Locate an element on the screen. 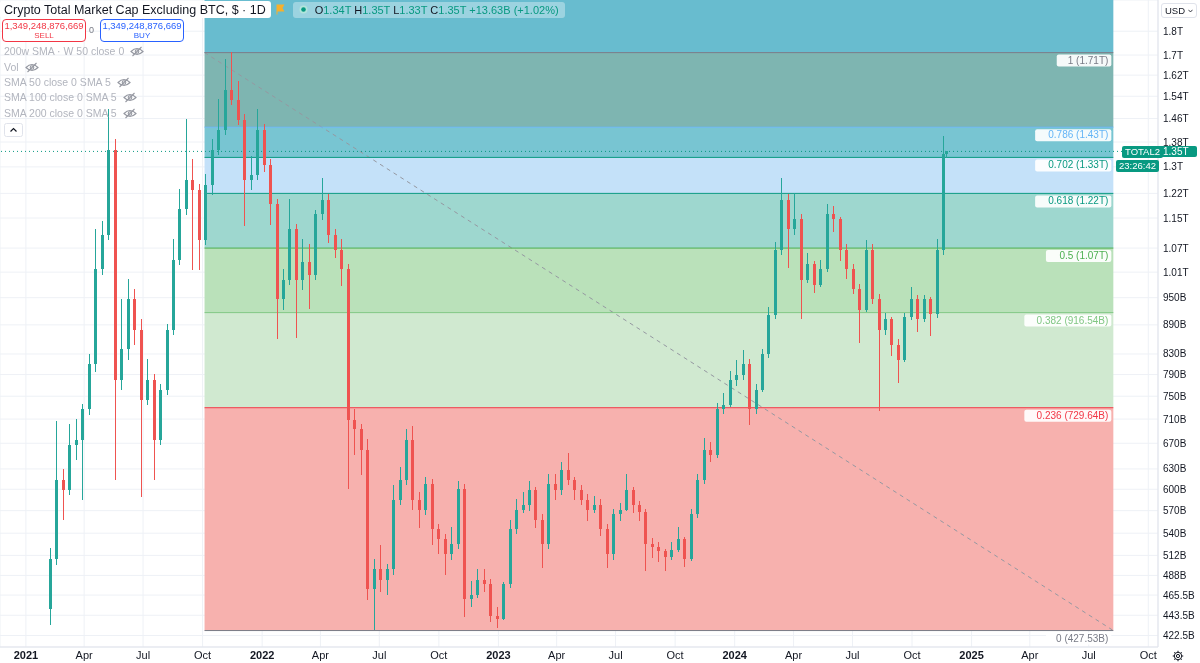  y-tick-label: 630B is located at coordinates (1175, 469).